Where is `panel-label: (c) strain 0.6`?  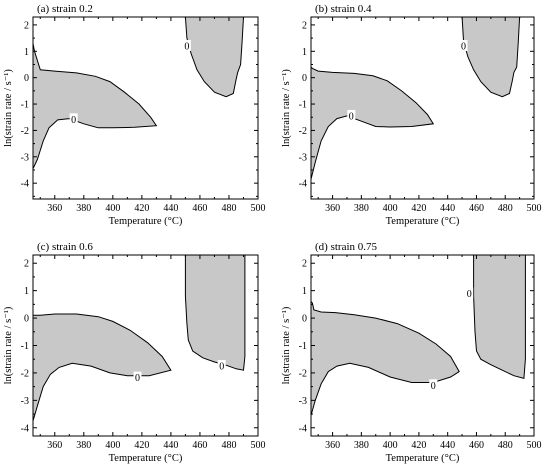
panel-label: (c) strain 0.6 is located at coordinates (65, 247).